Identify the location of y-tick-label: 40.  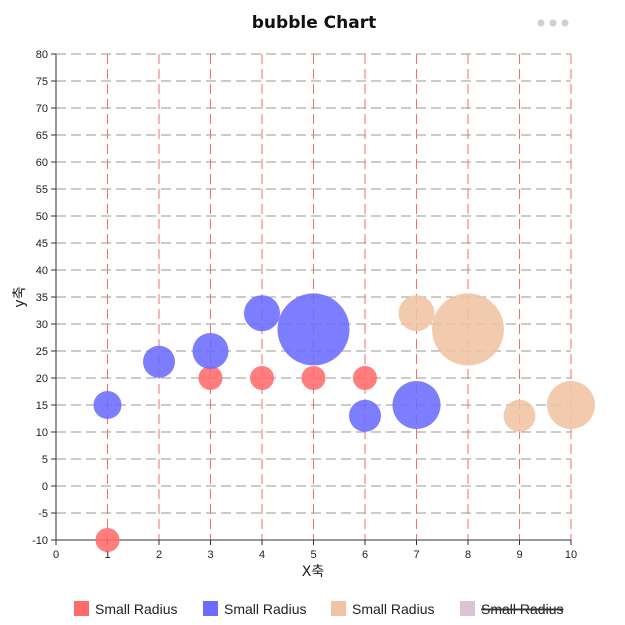
(42, 271).